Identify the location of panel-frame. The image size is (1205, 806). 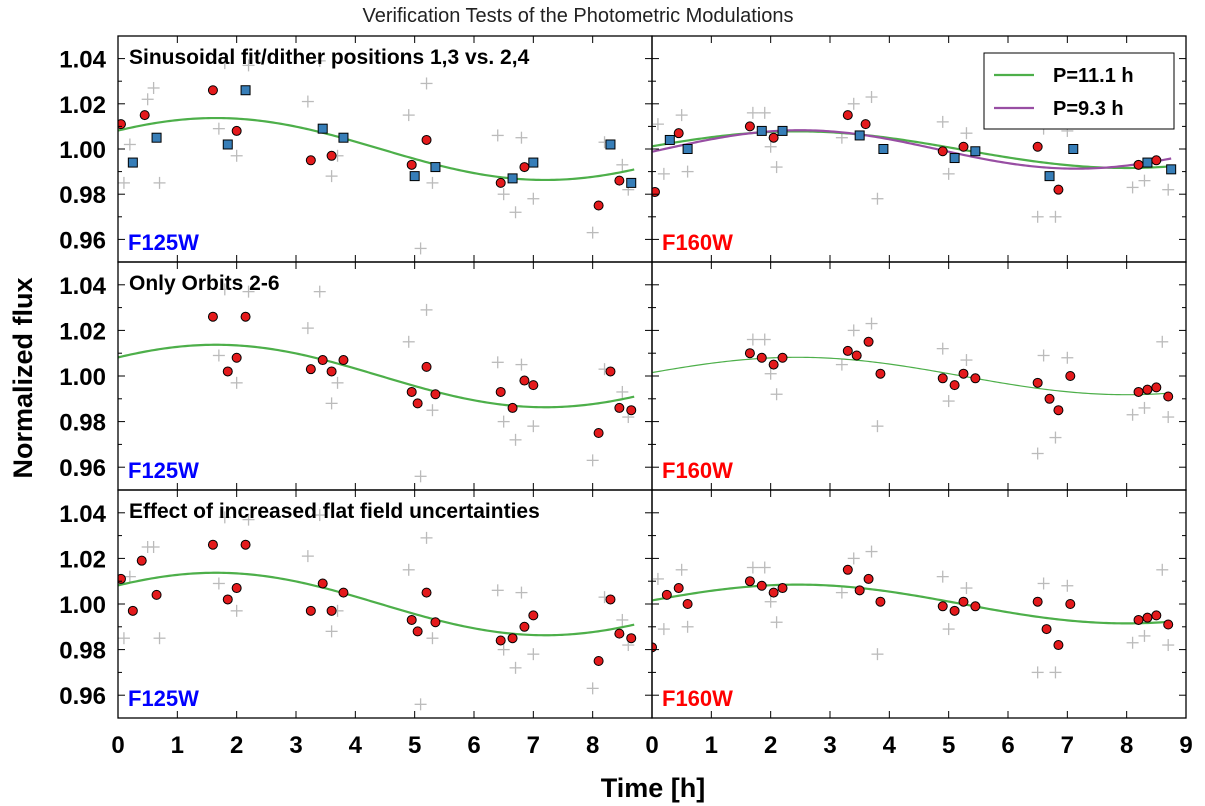
(919, 604).